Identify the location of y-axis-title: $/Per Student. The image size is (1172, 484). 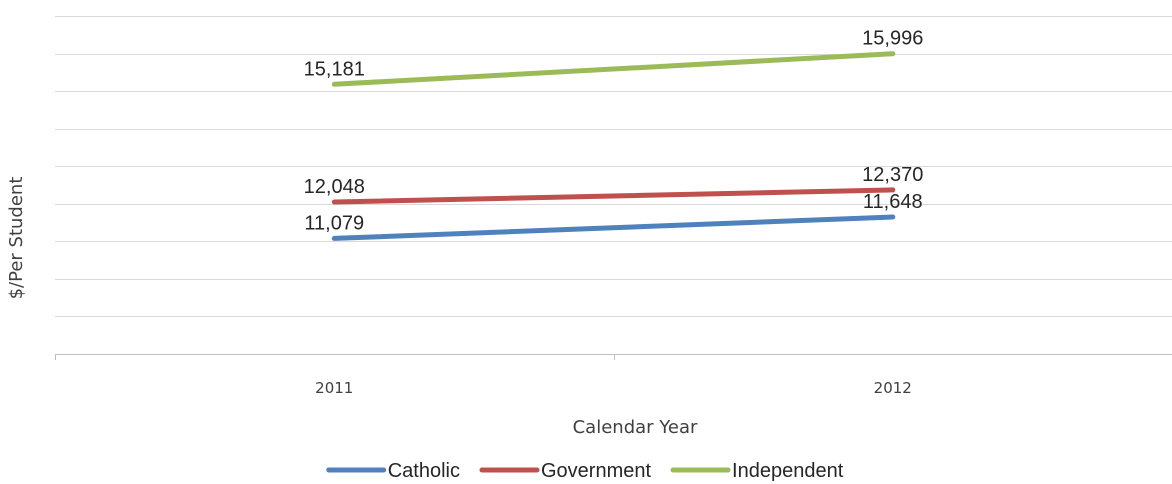
(16, 238).